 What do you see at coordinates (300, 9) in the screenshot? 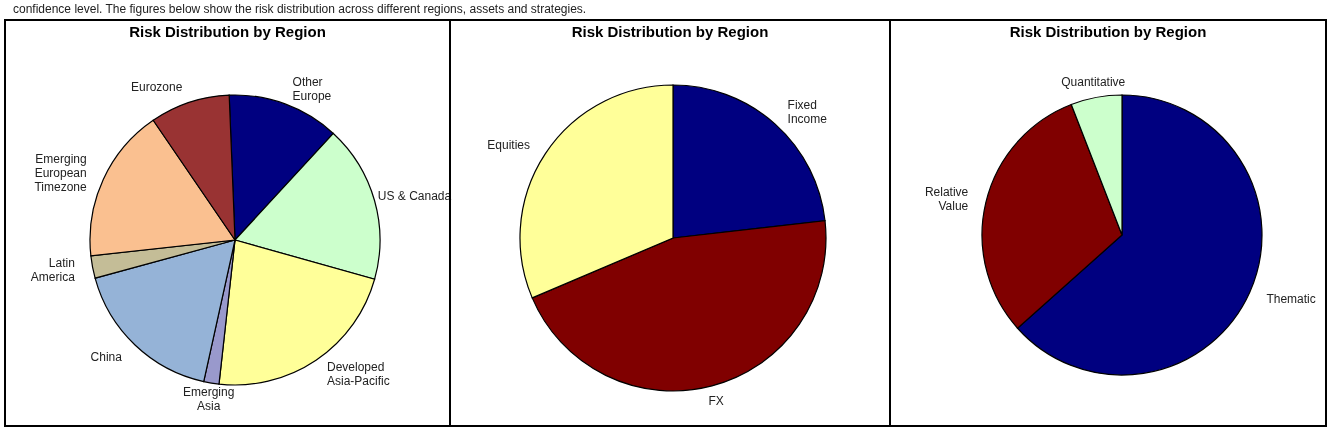
I see `text: confidence level. The figures below show the risk distribution across different regions, assets and strategies.` at bounding box center [300, 9].